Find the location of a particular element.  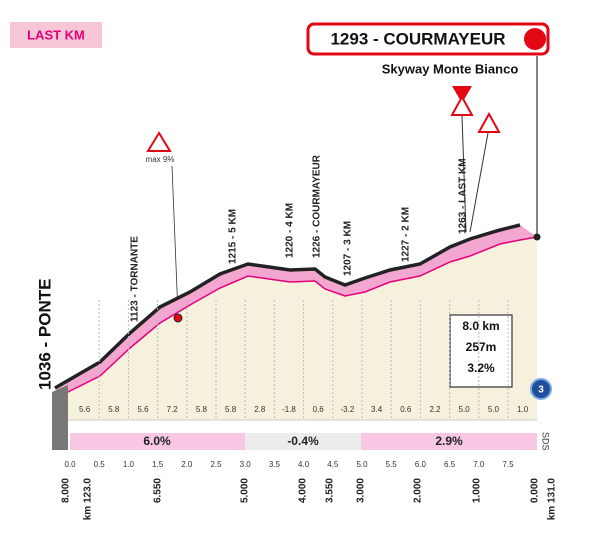

finish-icon is located at coordinates (535, 39).